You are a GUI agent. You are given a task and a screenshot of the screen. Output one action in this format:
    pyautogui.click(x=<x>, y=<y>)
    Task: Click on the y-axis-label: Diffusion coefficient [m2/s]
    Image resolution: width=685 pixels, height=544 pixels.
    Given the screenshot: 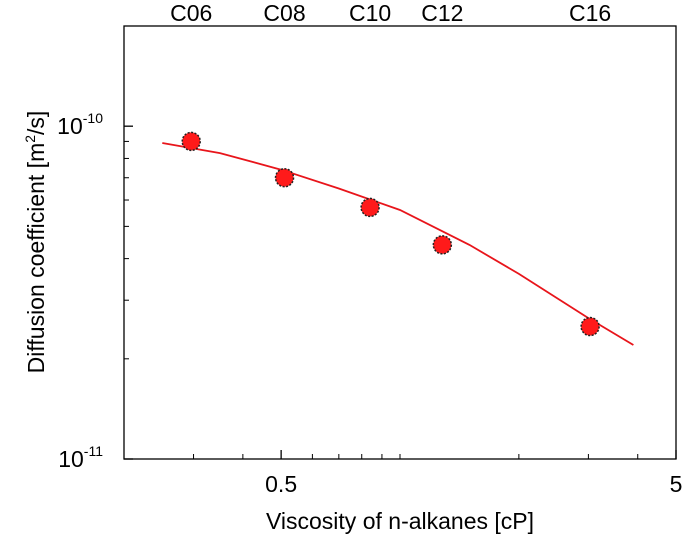 What is the action you would take?
    pyautogui.click(x=35, y=242)
    